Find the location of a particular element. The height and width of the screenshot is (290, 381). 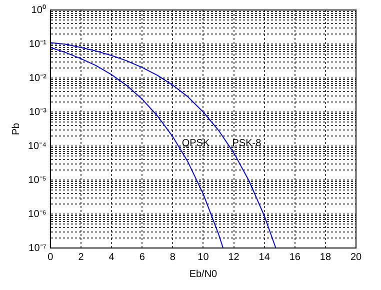

annotation: QPSK is located at coordinates (196, 144).